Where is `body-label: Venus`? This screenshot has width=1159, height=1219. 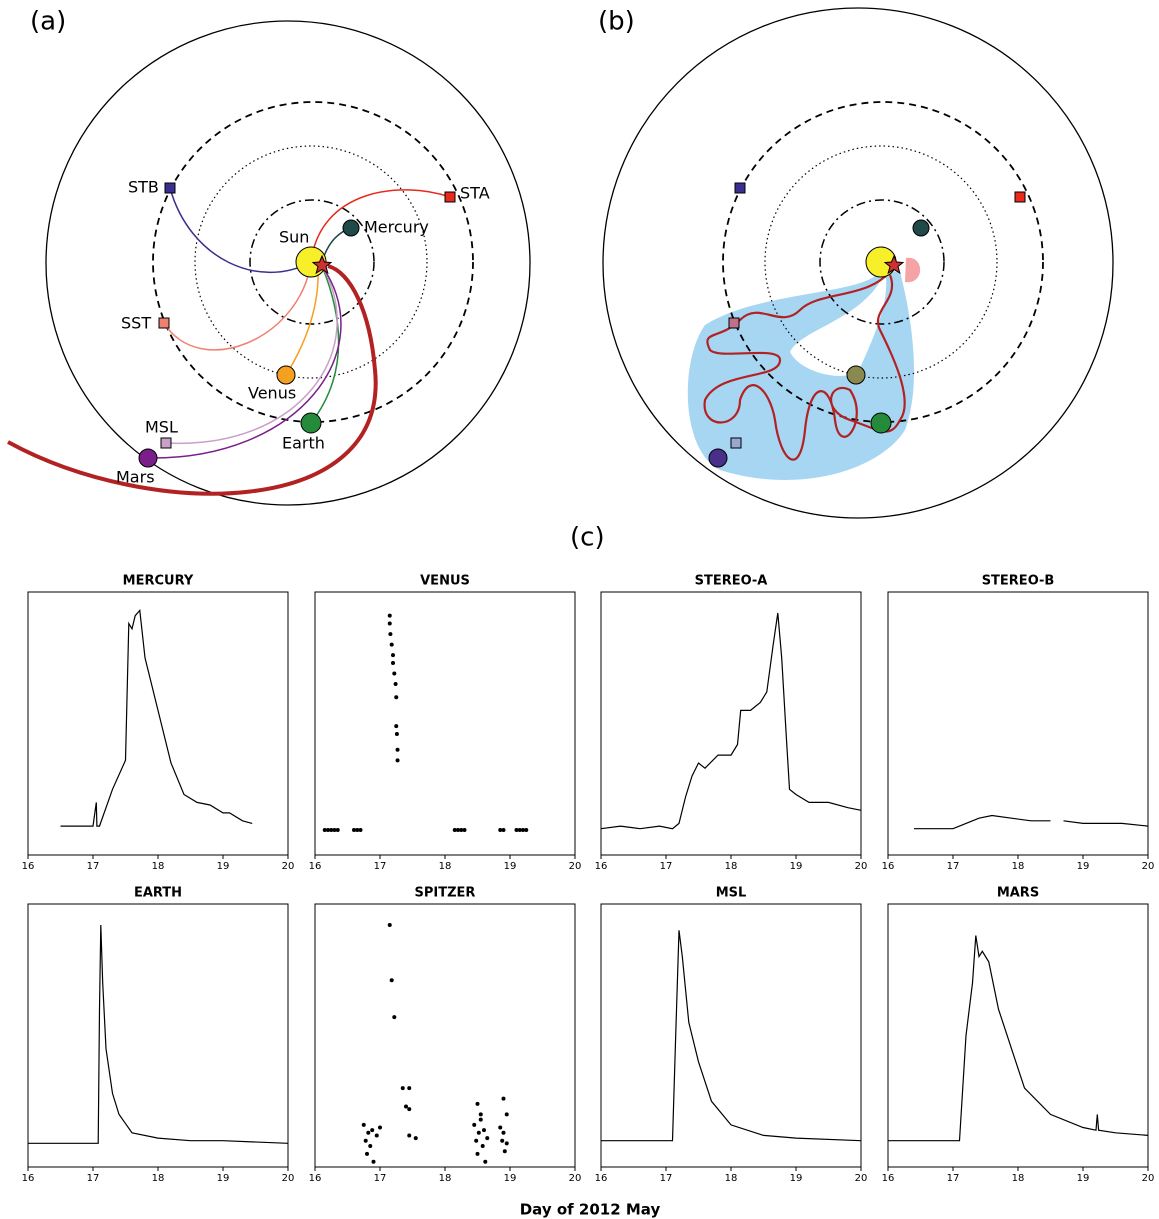 body-label: Venus is located at coordinates (272, 393).